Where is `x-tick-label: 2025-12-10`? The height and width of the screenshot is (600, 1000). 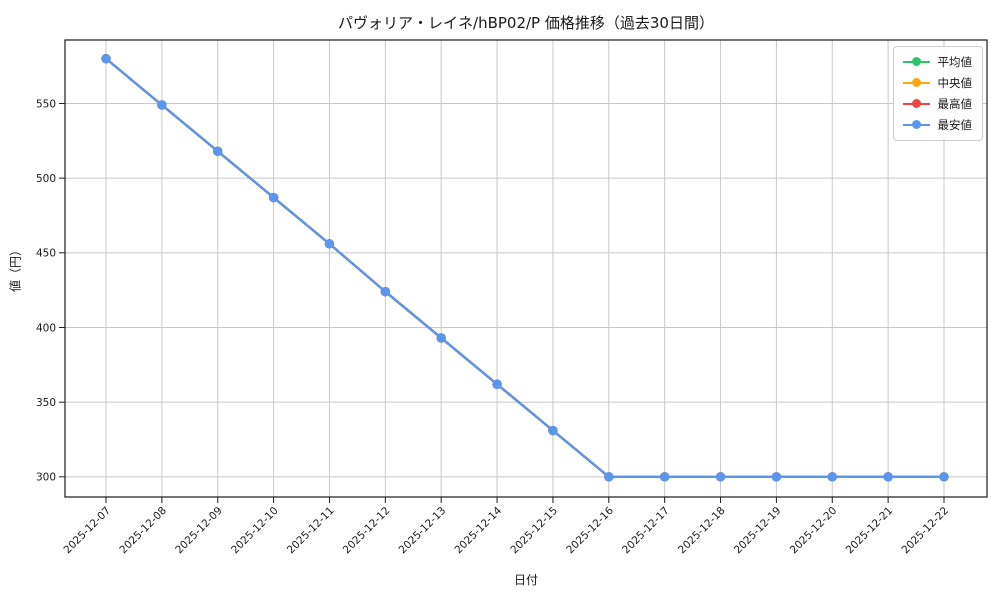 x-tick-label: 2025-12-10 is located at coordinates (255, 531).